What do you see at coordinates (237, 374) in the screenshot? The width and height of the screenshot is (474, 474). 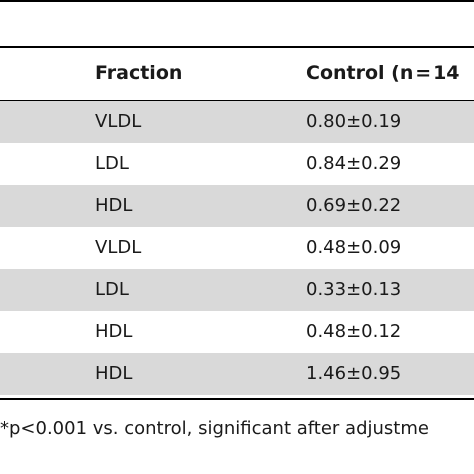 I see `table-row: HDL 1.46±0.95` at bounding box center [237, 374].